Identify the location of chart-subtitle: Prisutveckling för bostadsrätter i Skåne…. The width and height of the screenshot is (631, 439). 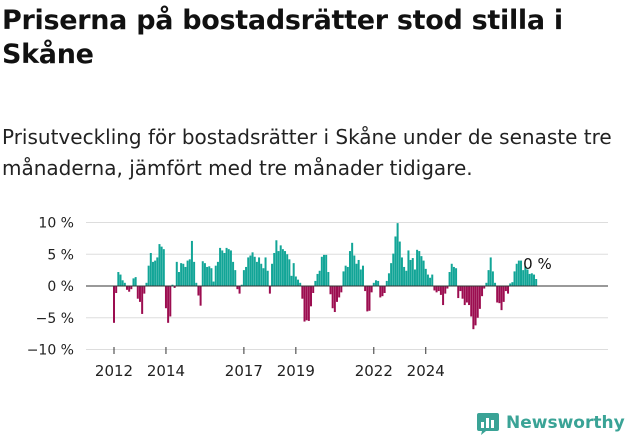
(307, 152).